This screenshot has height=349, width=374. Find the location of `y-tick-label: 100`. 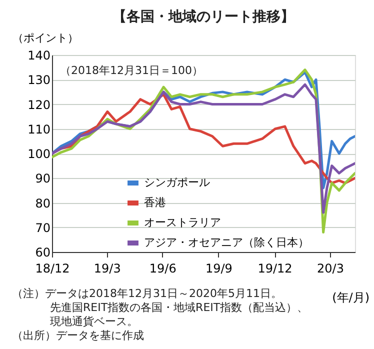

y-tick-label: 100 is located at coordinates (39, 154).